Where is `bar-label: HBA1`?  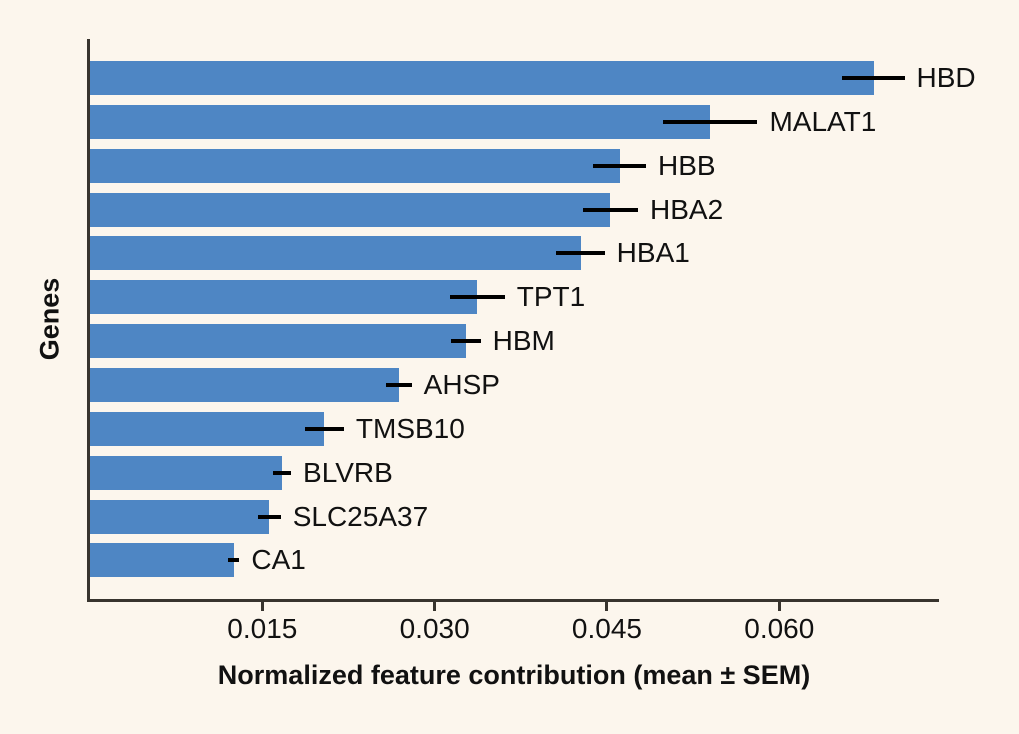
bar-label: HBA1 is located at coordinates (653, 253).